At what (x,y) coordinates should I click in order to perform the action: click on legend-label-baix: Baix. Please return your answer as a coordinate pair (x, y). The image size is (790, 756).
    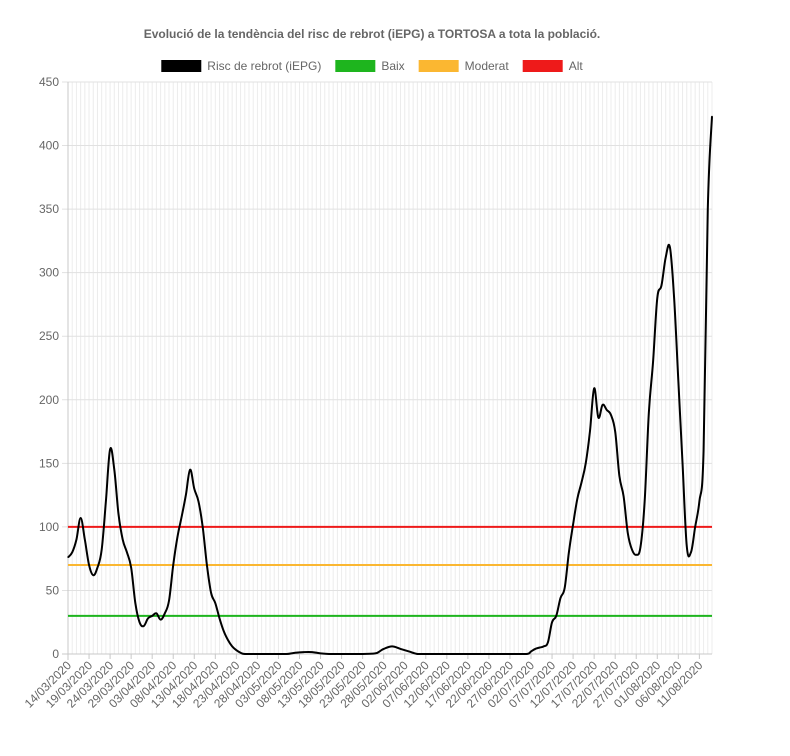
    Looking at the image, I should click on (392, 66).